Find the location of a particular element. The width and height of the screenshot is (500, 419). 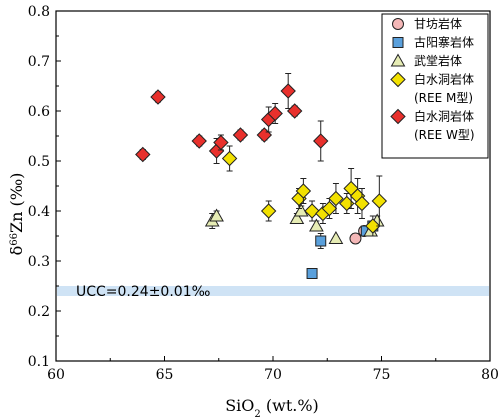

ucc-band is located at coordinates (273, 291).